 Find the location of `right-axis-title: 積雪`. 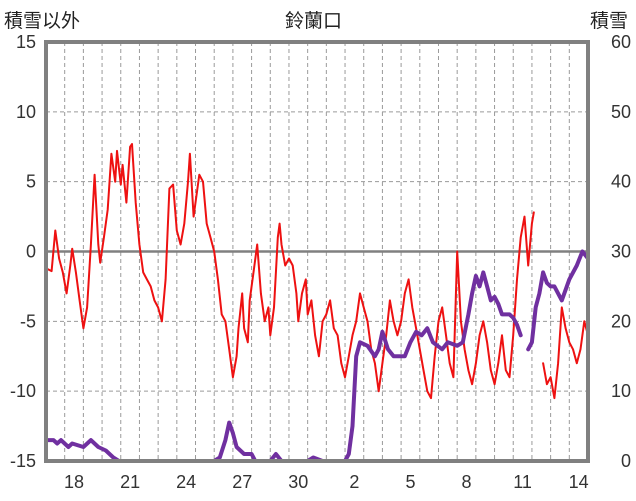

right-axis-title: 積雪 is located at coordinates (609, 21).